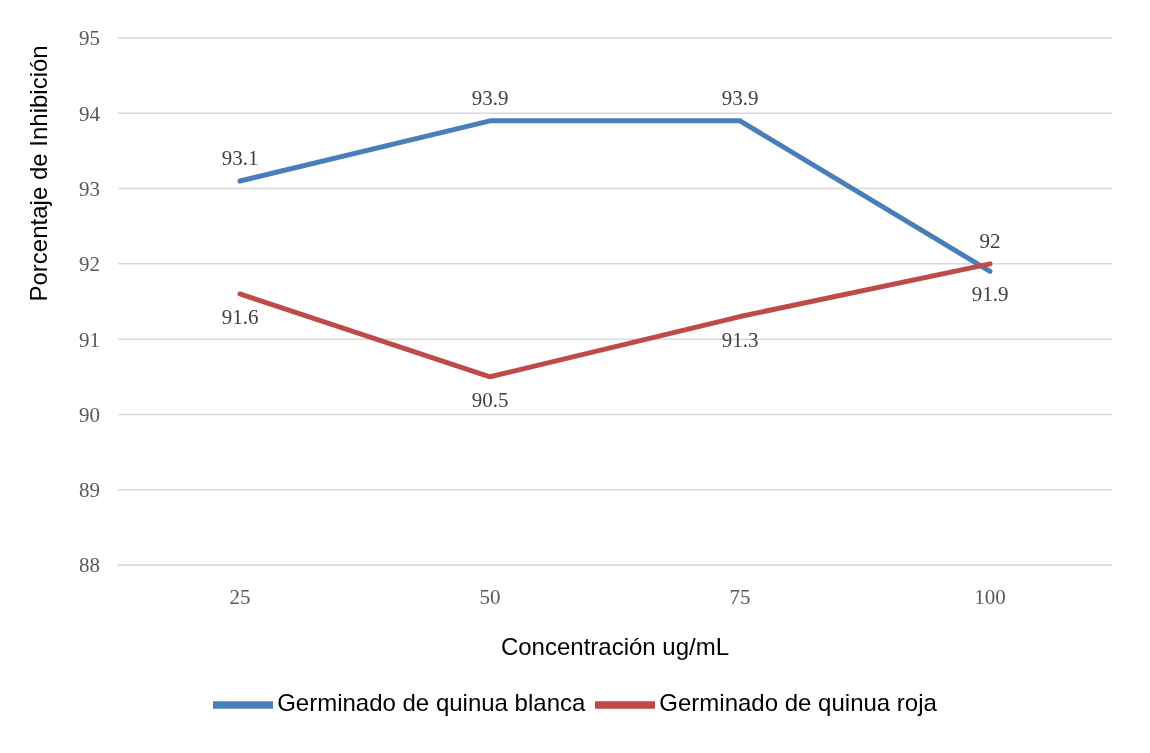 Image resolution: width=1150 pixels, height=753 pixels. I want to click on data-label: 91.9, so click(990, 294).